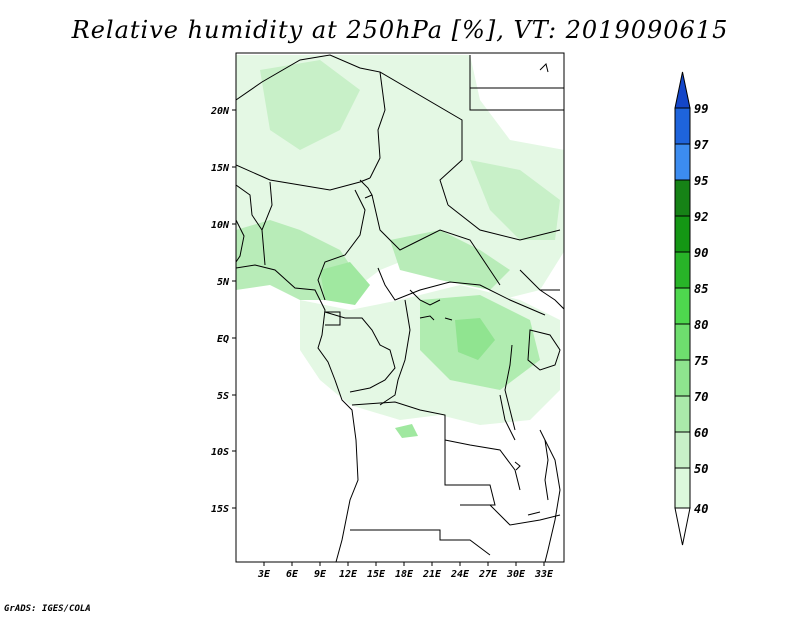 This screenshot has height=618, width=800. What do you see at coordinates (406, 431) in the screenshot?
I see `rh-50-spot-angola` at bounding box center [406, 431].